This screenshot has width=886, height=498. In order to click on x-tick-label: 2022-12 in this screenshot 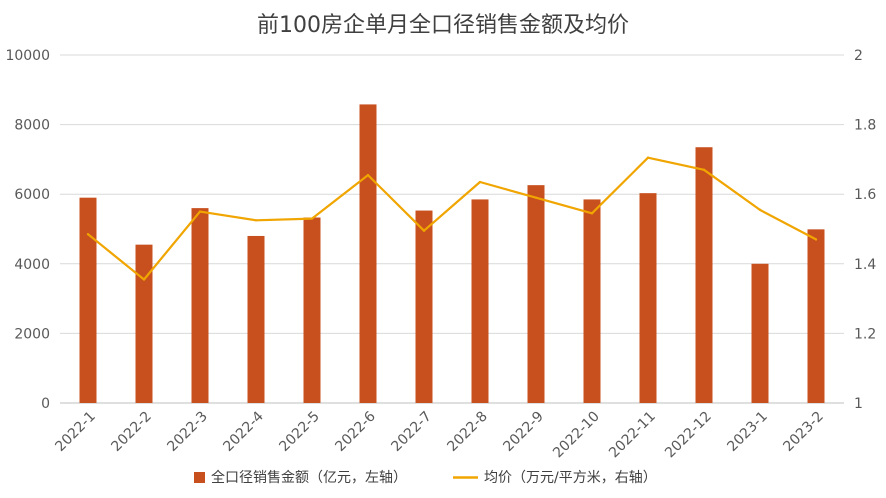, I will do `click(688, 435)`.